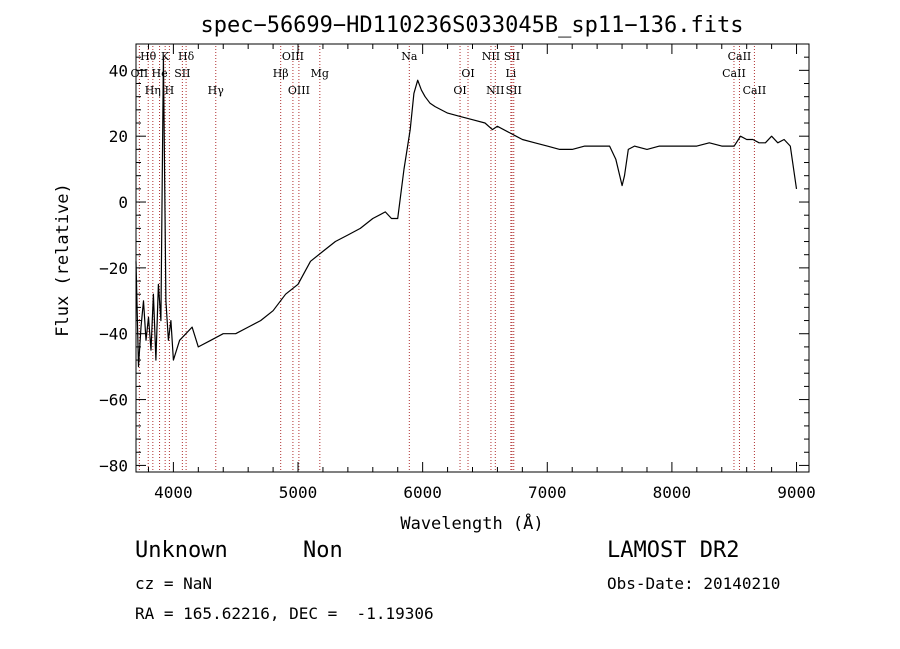 The width and height of the screenshot is (900, 649). I want to click on spectral-line-label: Mg, so click(320, 73).